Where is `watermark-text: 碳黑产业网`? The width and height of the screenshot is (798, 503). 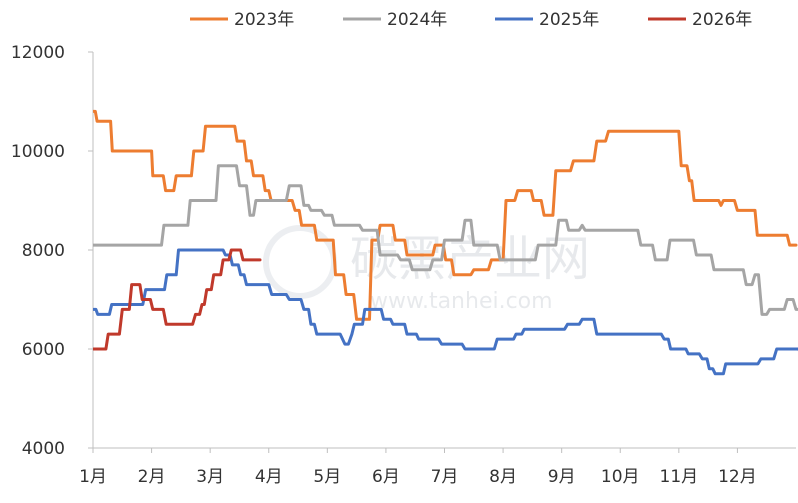
watermark-text: 碳黑产业网 is located at coordinates (470, 259).